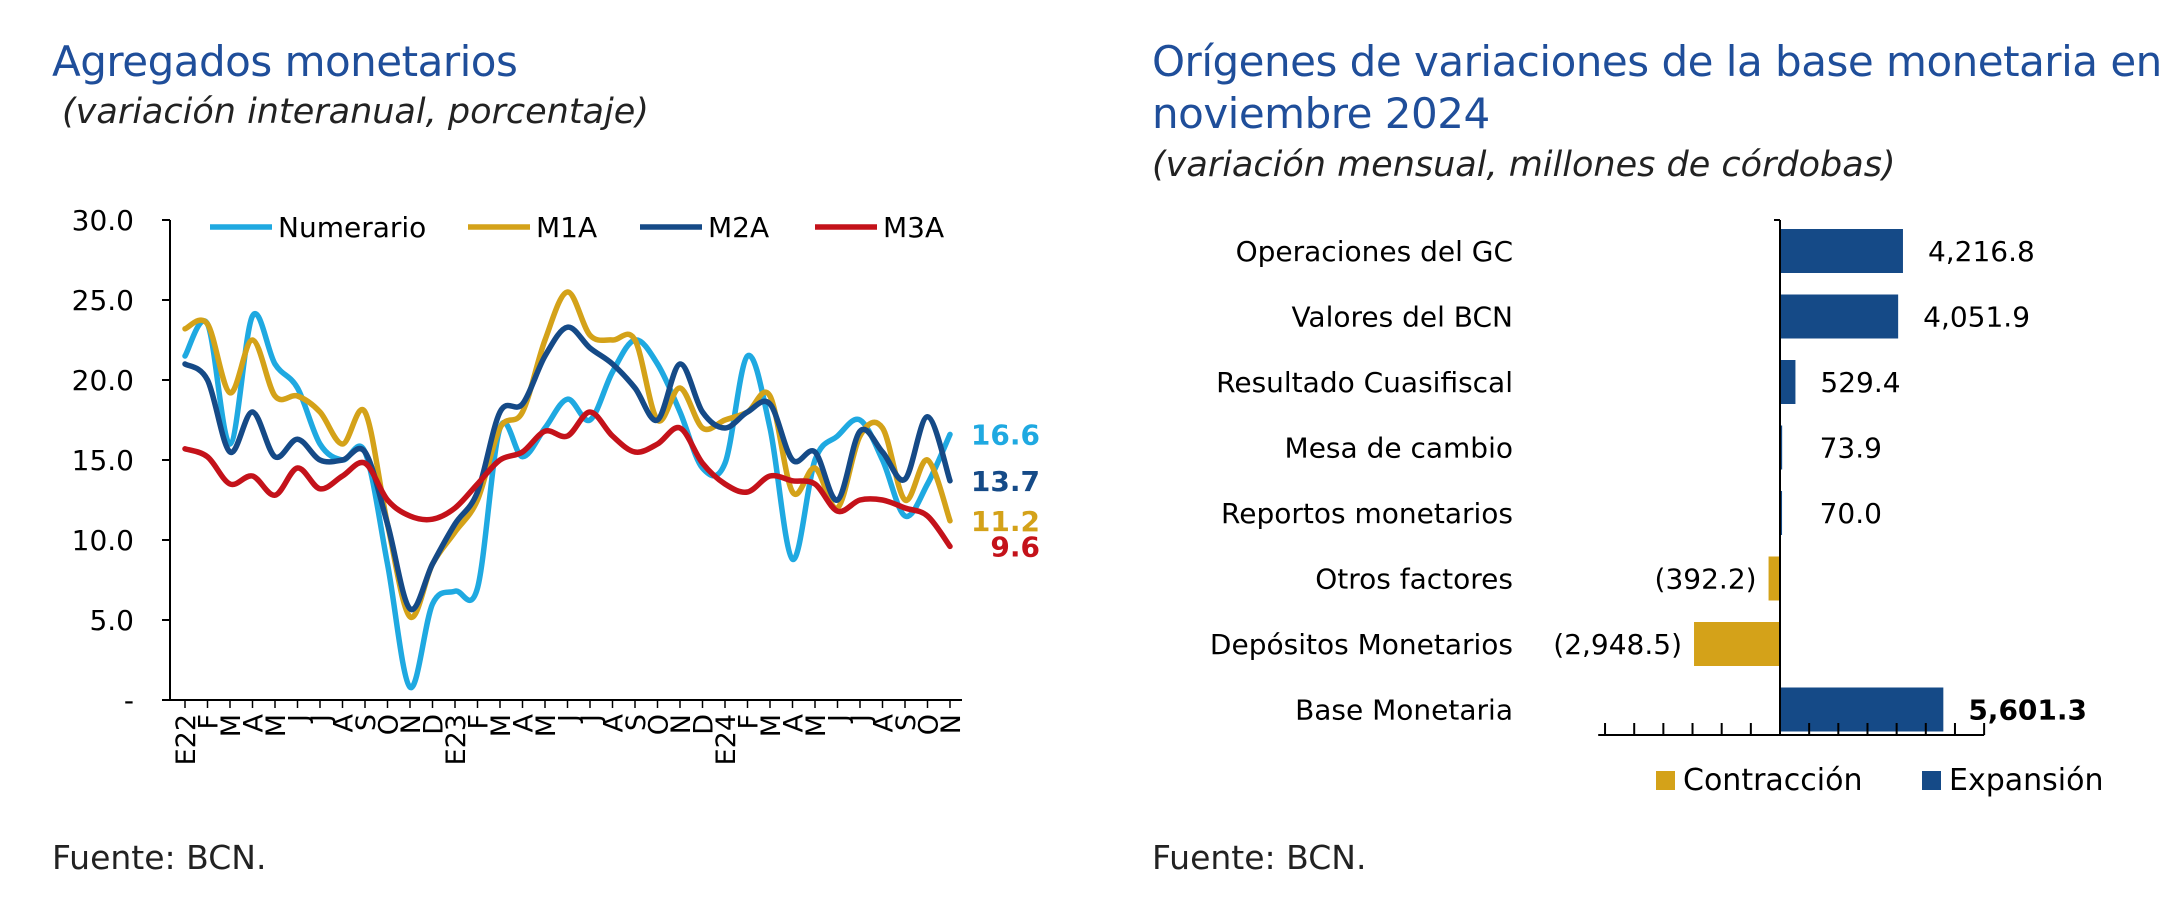 This screenshot has height=904, width=2180. What do you see at coordinates (738, 227) in the screenshot?
I see `legend-label-m2a: M2A` at bounding box center [738, 227].